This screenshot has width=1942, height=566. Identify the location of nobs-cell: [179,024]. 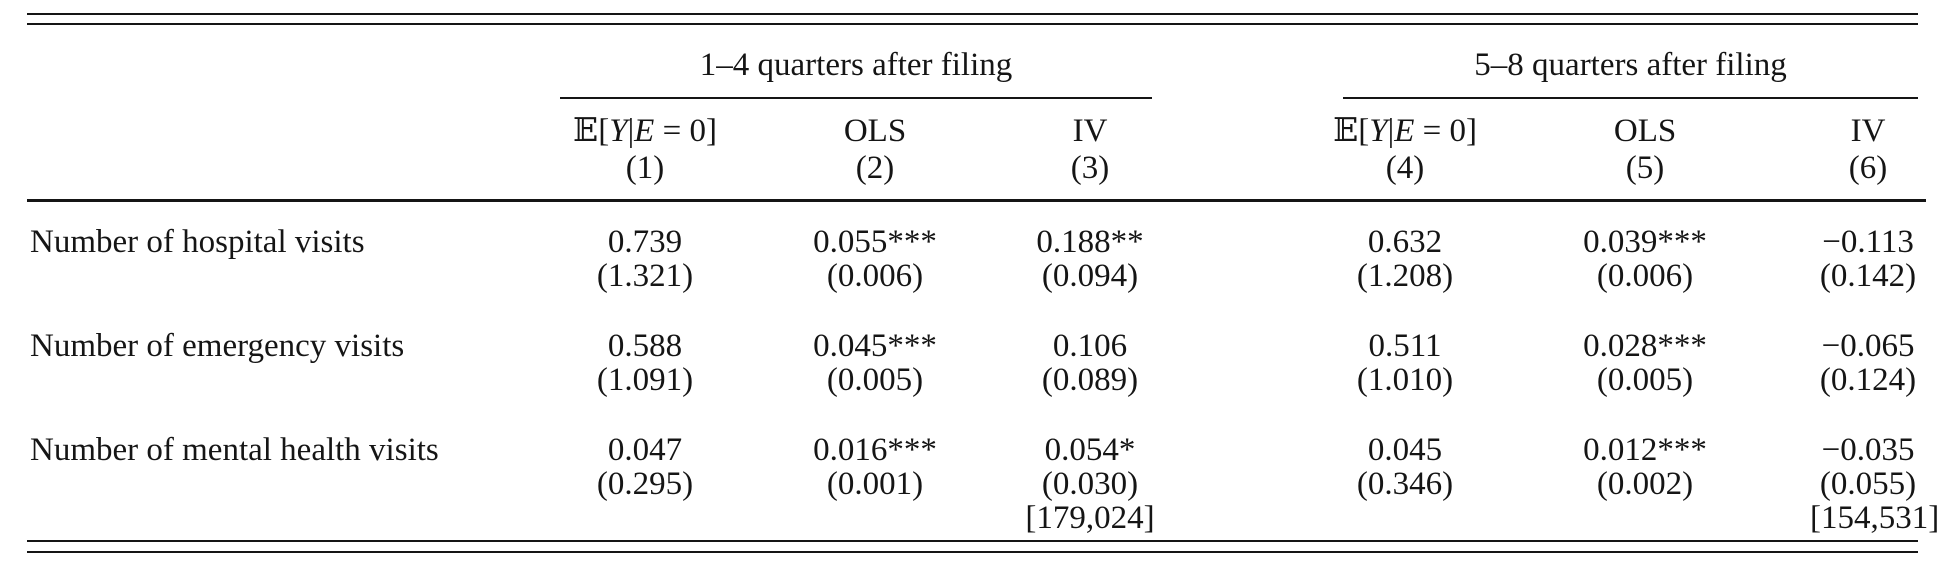
(1090, 518).